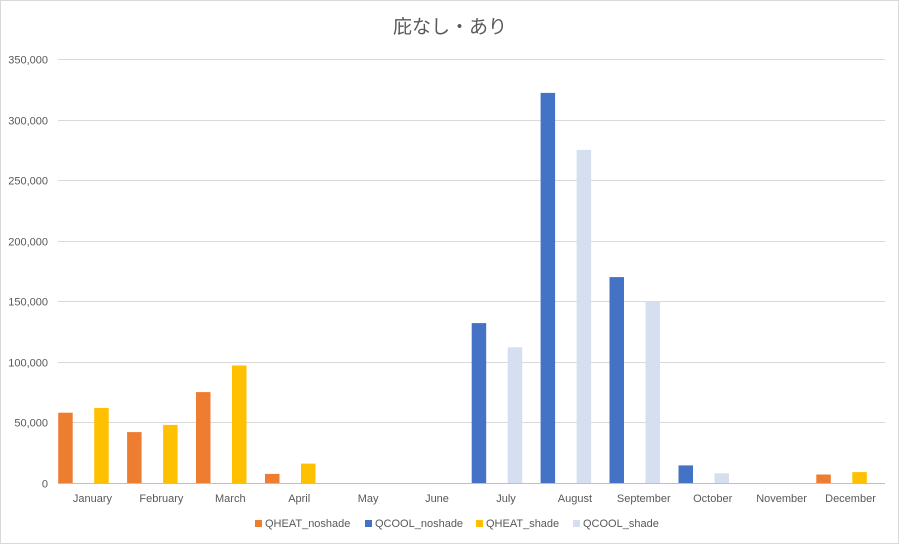 Image resolution: width=899 pixels, height=545 pixels. Describe the element at coordinates (575, 499) in the screenshot. I see `x-tick-label: August` at that location.